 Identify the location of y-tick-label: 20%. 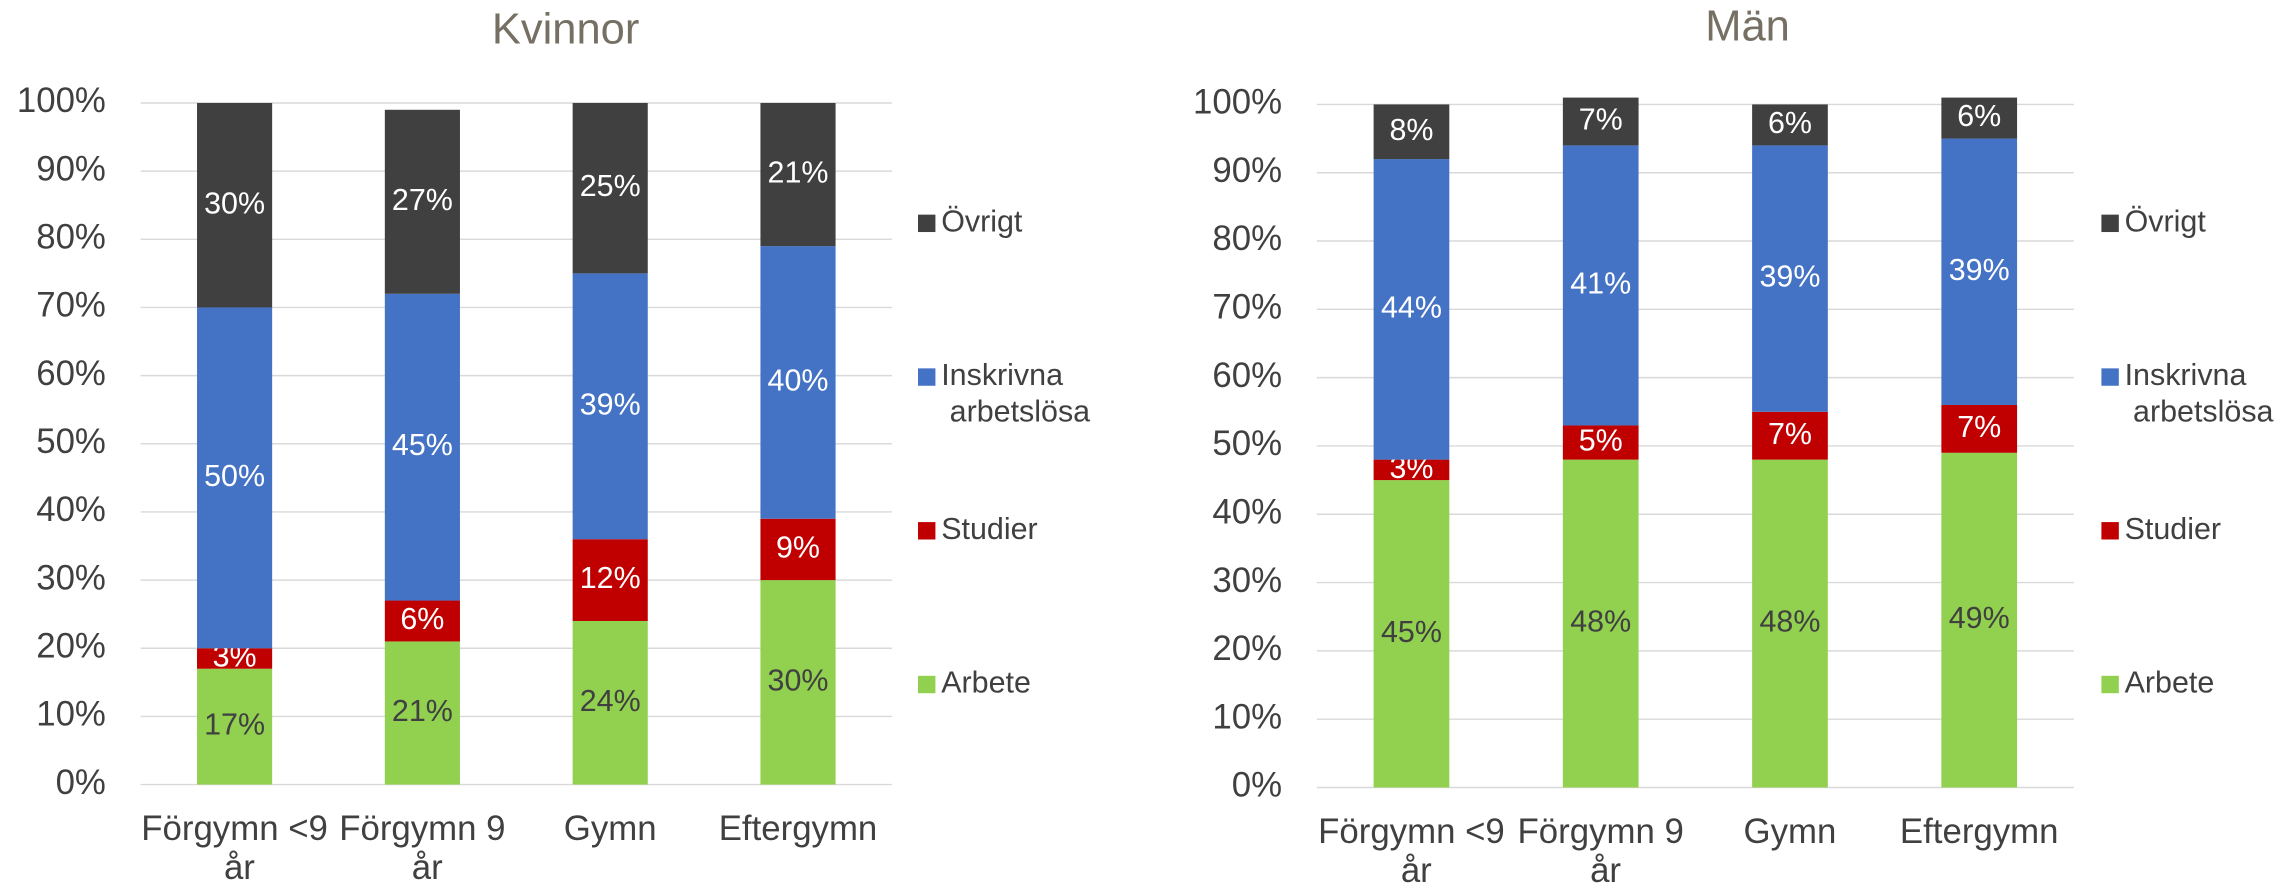
(71, 645).